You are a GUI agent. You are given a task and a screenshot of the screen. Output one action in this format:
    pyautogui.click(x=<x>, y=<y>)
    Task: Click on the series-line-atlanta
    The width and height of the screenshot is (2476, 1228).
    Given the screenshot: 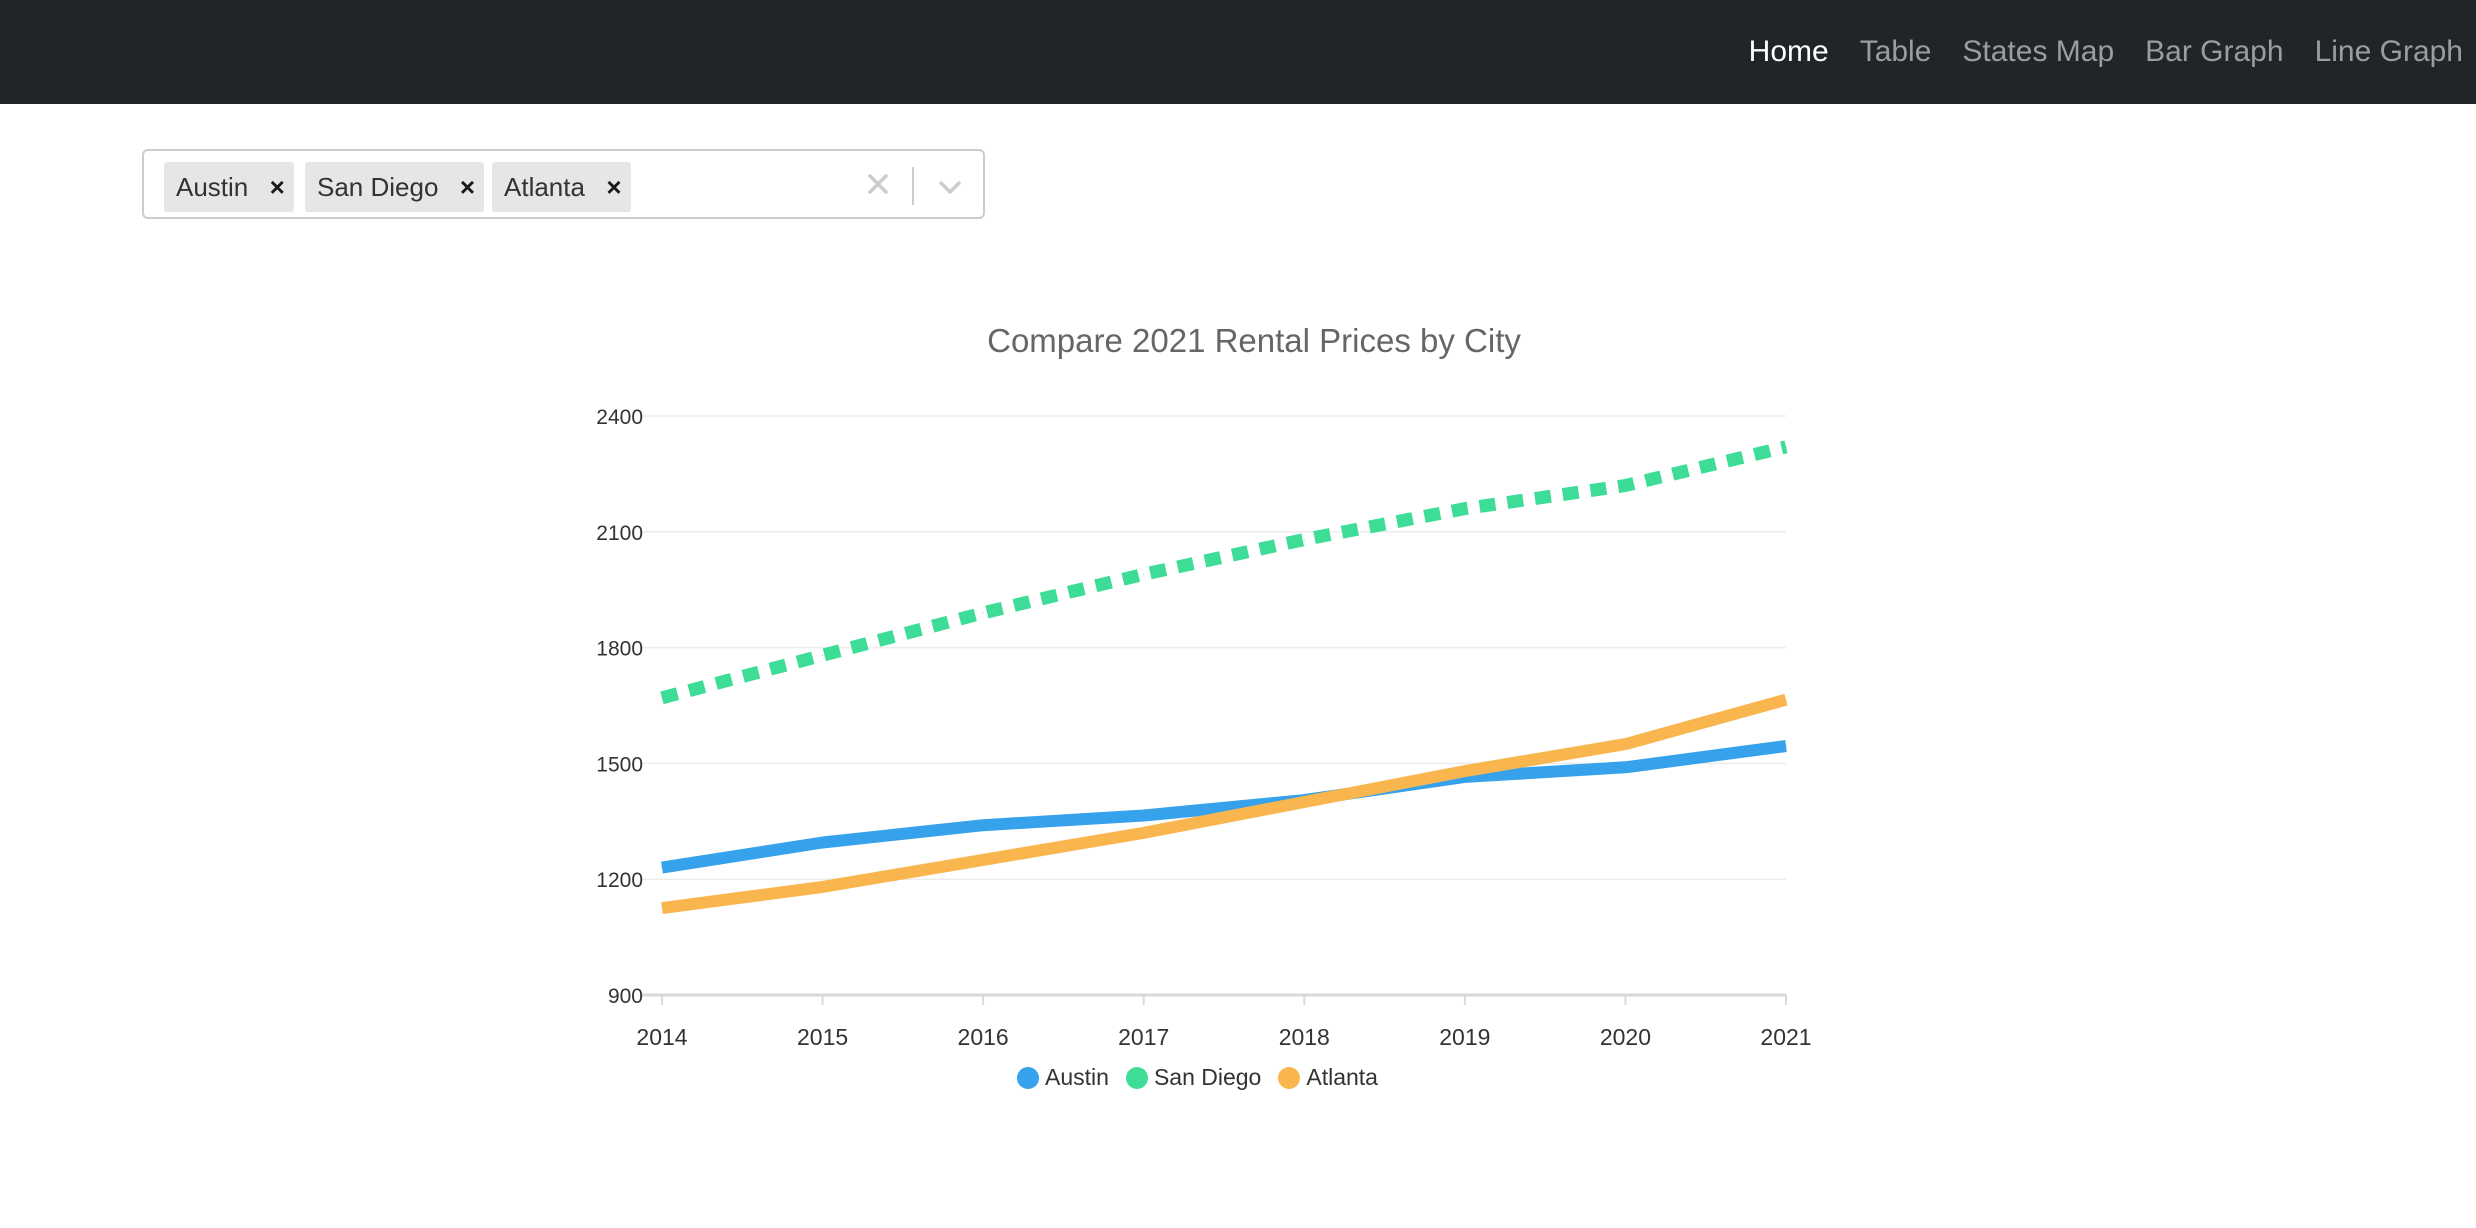 What is the action you would take?
    pyautogui.click(x=1224, y=804)
    